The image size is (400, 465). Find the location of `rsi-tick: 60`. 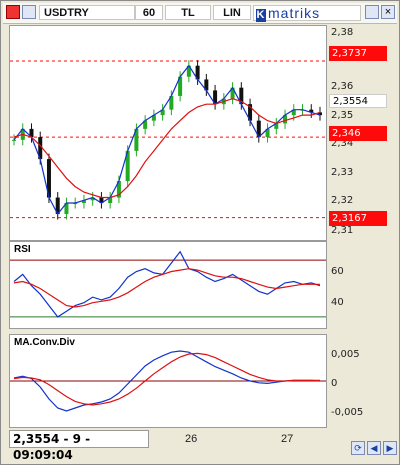

rsi-tick: 60 is located at coordinates (337, 271).